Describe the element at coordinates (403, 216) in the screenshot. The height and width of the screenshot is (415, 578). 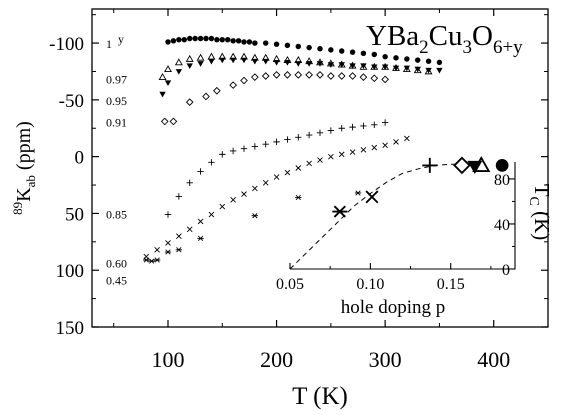
I see `inset-frame` at that location.